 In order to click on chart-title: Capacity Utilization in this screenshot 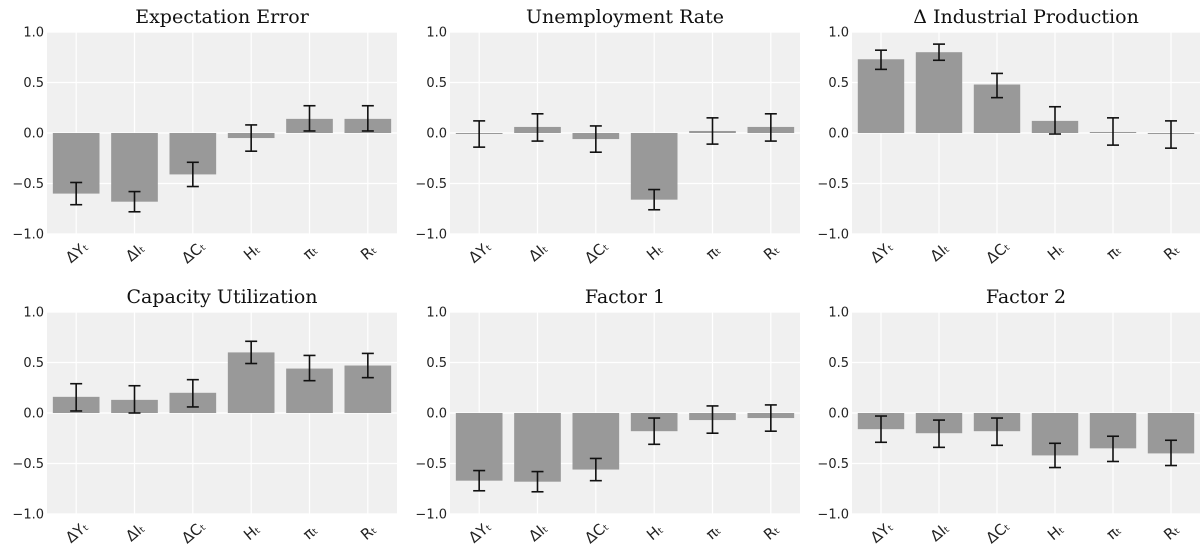, I will do `click(221, 297)`.